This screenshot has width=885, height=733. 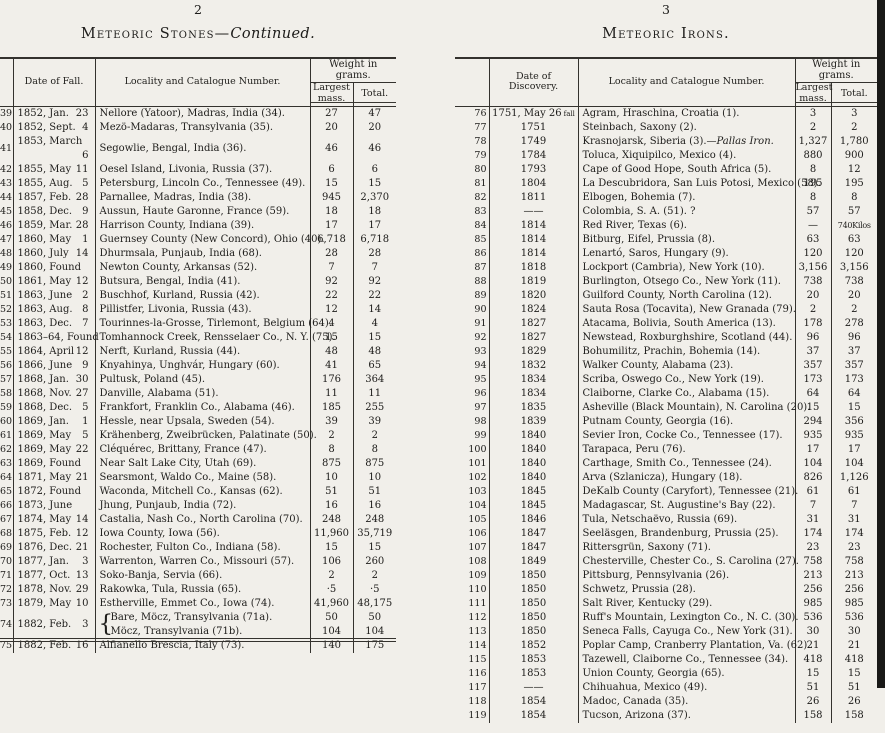 I want to click on row-number: 101, so click(x=472, y=463).